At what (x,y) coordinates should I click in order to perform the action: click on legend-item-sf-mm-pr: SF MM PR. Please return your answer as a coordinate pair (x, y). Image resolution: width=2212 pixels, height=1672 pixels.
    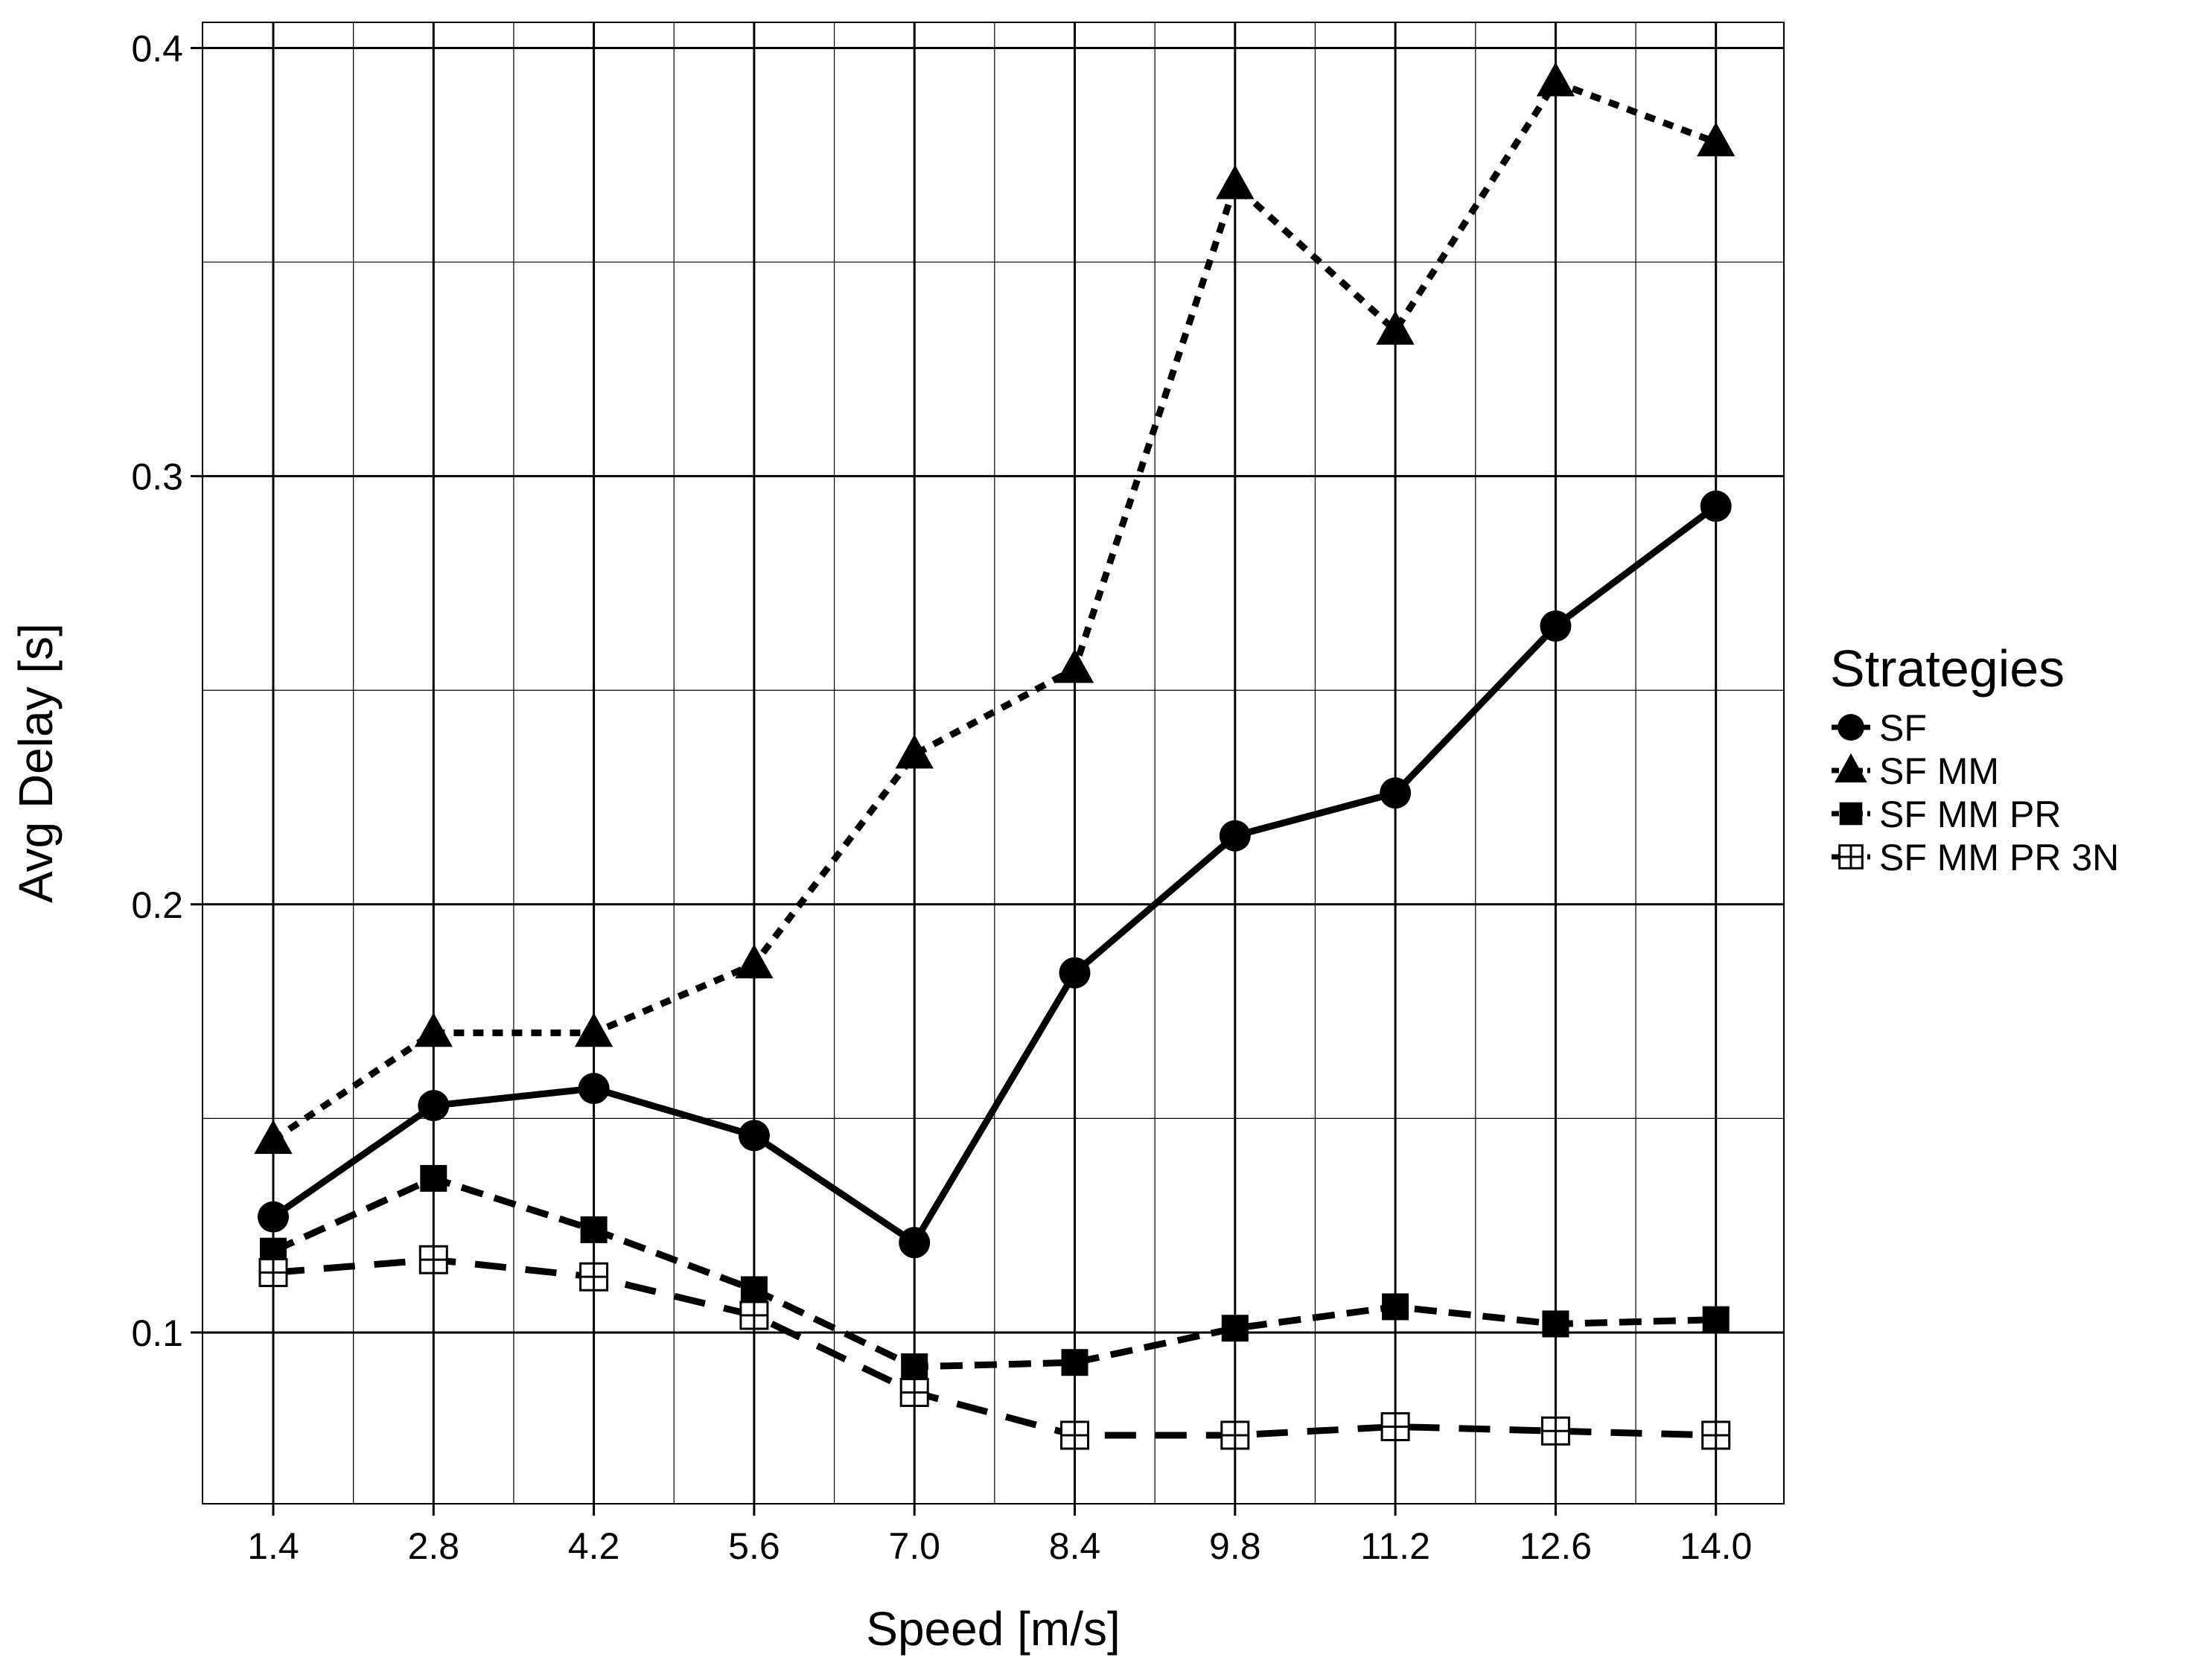
    Looking at the image, I should click on (1946, 814).